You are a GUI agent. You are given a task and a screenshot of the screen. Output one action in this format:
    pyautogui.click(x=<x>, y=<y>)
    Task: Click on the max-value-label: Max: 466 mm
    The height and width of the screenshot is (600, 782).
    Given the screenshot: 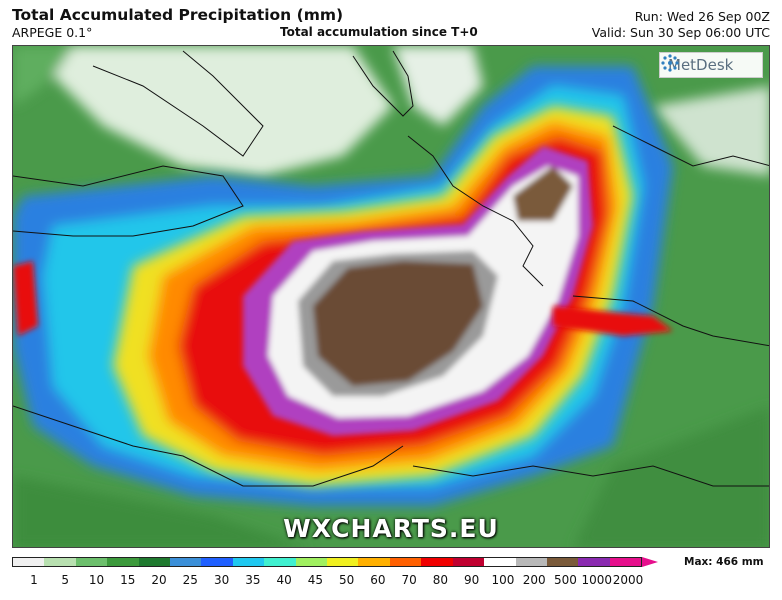 What is the action you would take?
    pyautogui.click(x=724, y=562)
    